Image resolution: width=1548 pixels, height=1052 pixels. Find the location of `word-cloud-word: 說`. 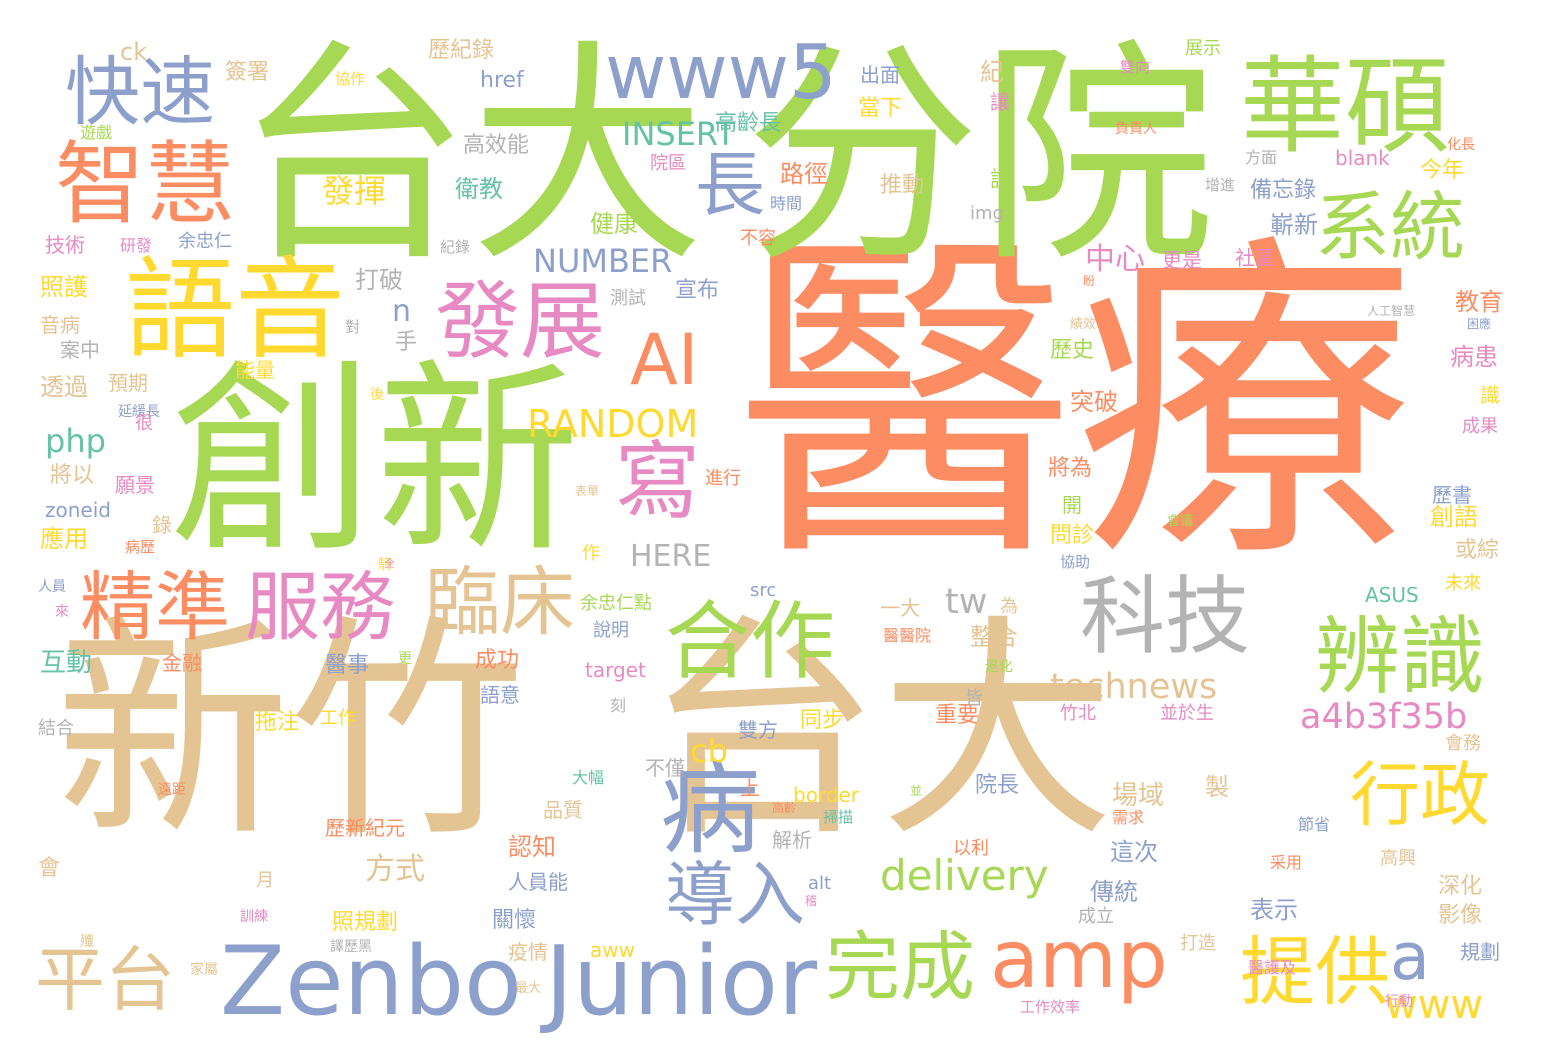

word-cloud-word: 說 is located at coordinates (1001, 180).